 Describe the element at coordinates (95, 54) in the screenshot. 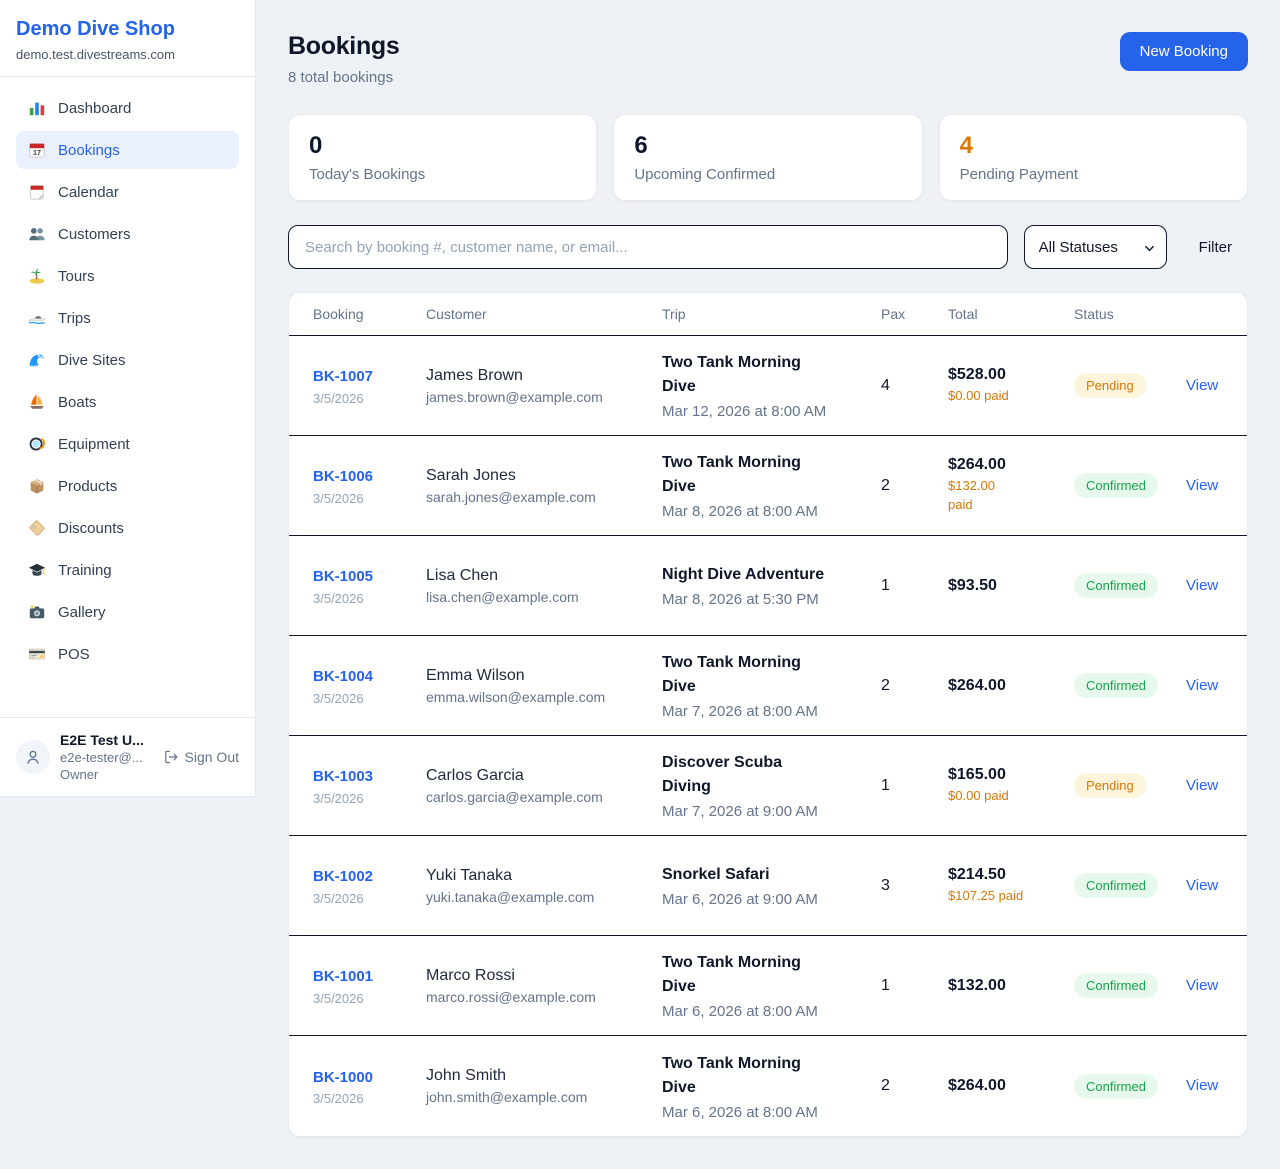

I see `shop-domain: demo.test.divestreams.com` at that location.